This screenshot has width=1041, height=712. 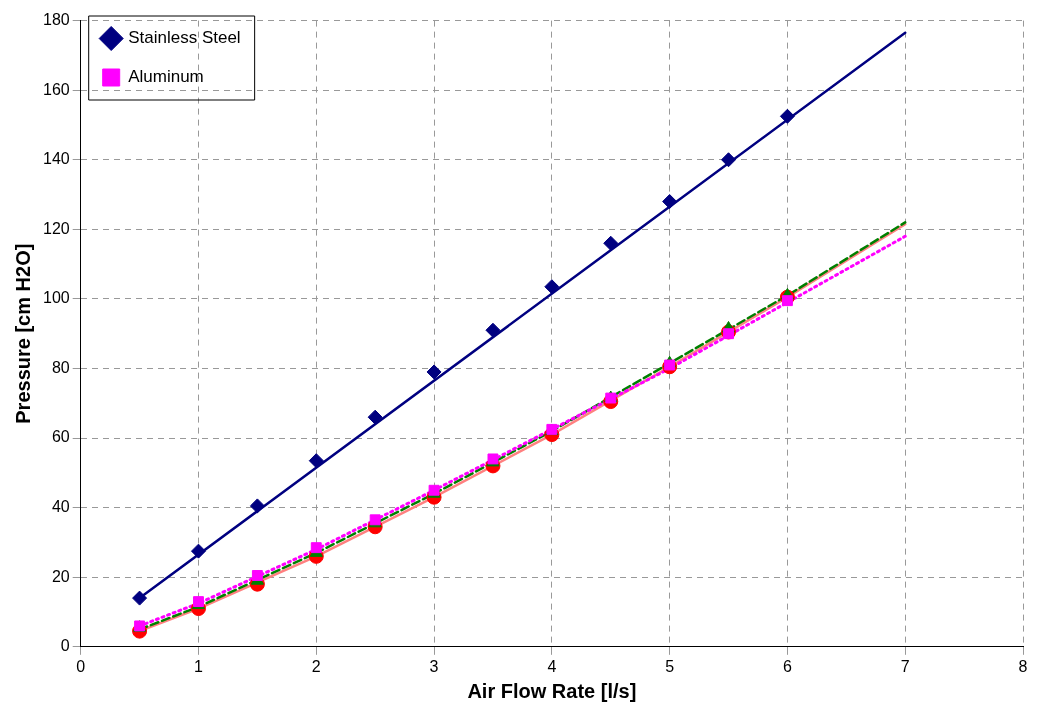 I want to click on x-tick-label: 4, so click(x=552, y=666).